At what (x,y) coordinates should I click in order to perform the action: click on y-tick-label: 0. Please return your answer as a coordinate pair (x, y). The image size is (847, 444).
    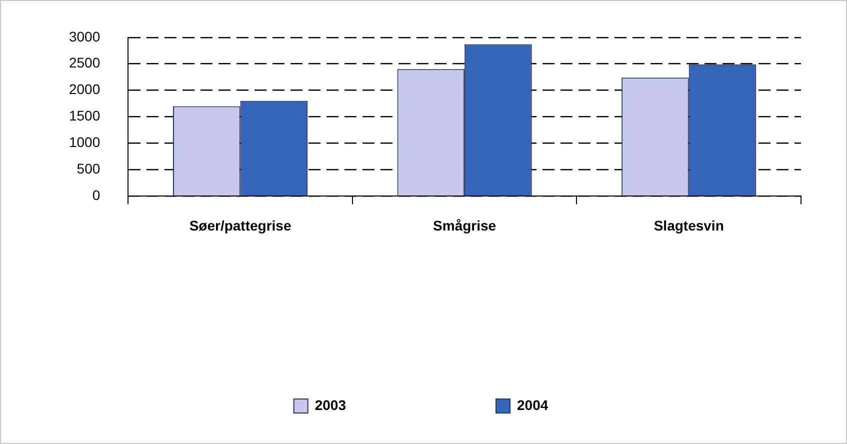
    Looking at the image, I should click on (96, 195).